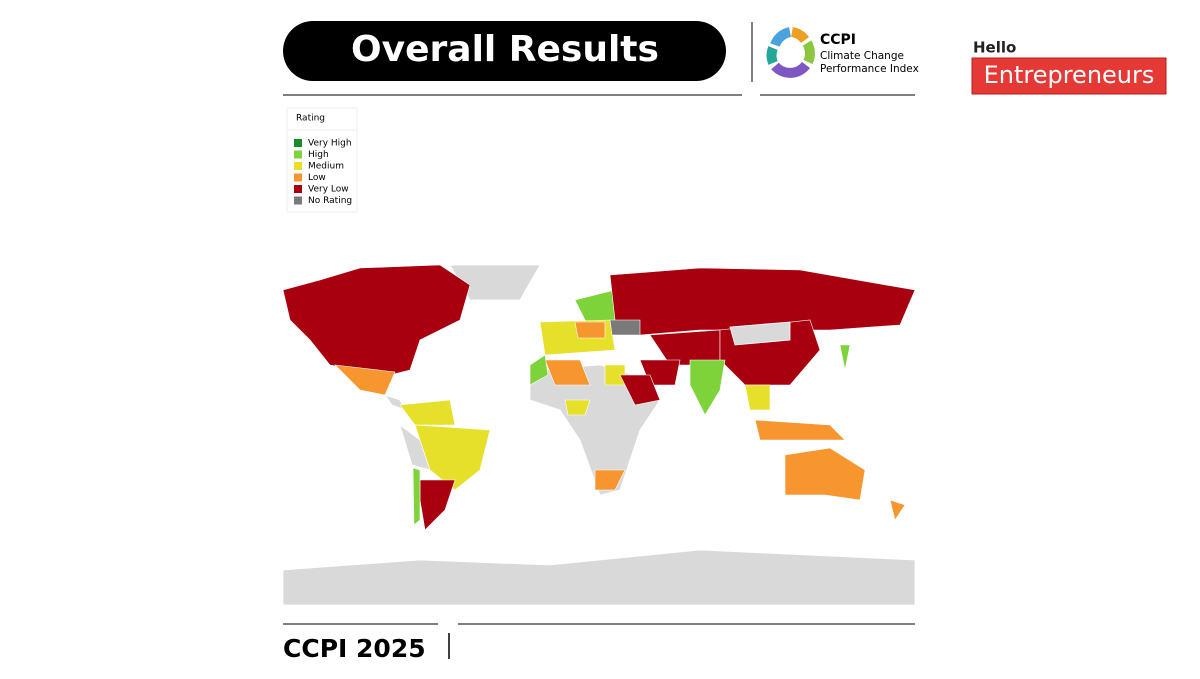  I want to click on legend-label: Medium, so click(326, 167).